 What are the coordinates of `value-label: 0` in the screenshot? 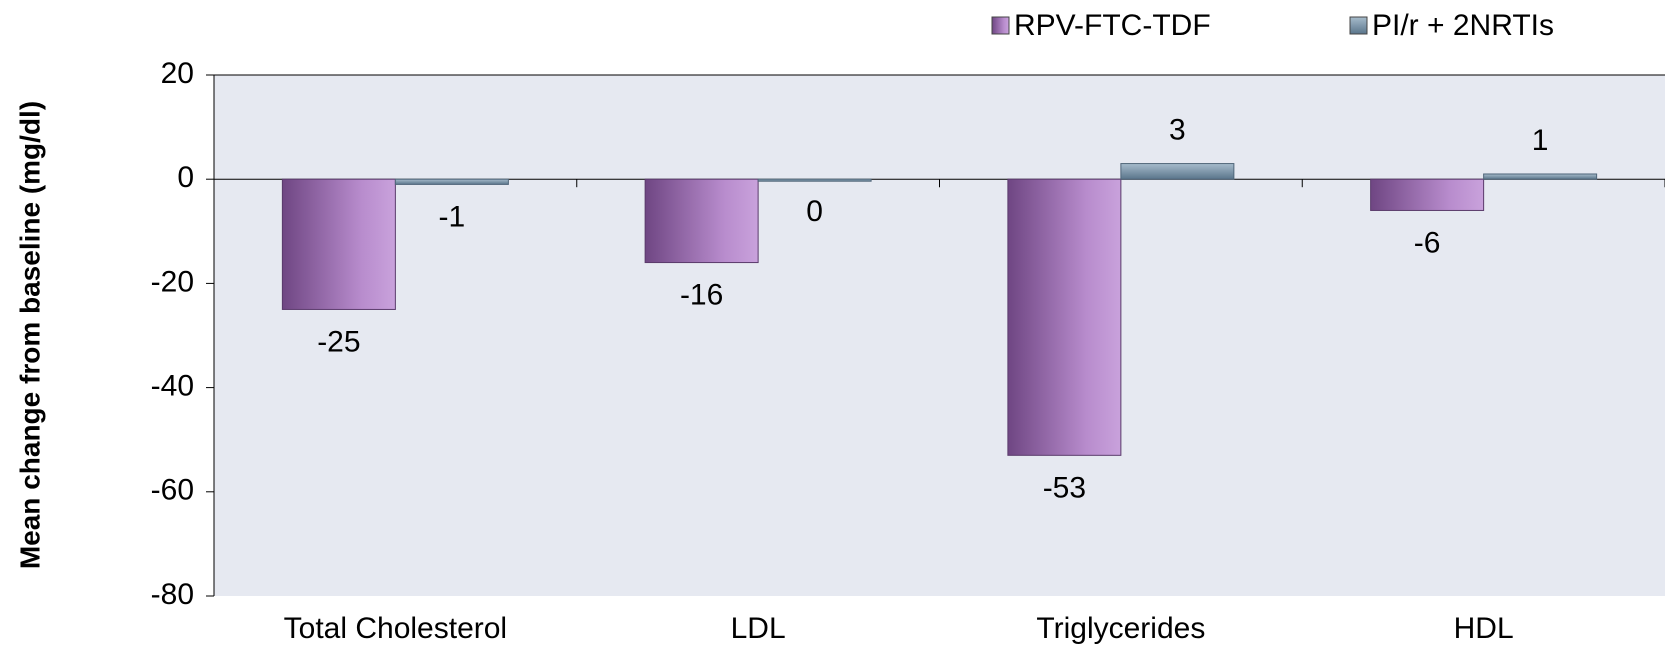 It's located at (814, 211).